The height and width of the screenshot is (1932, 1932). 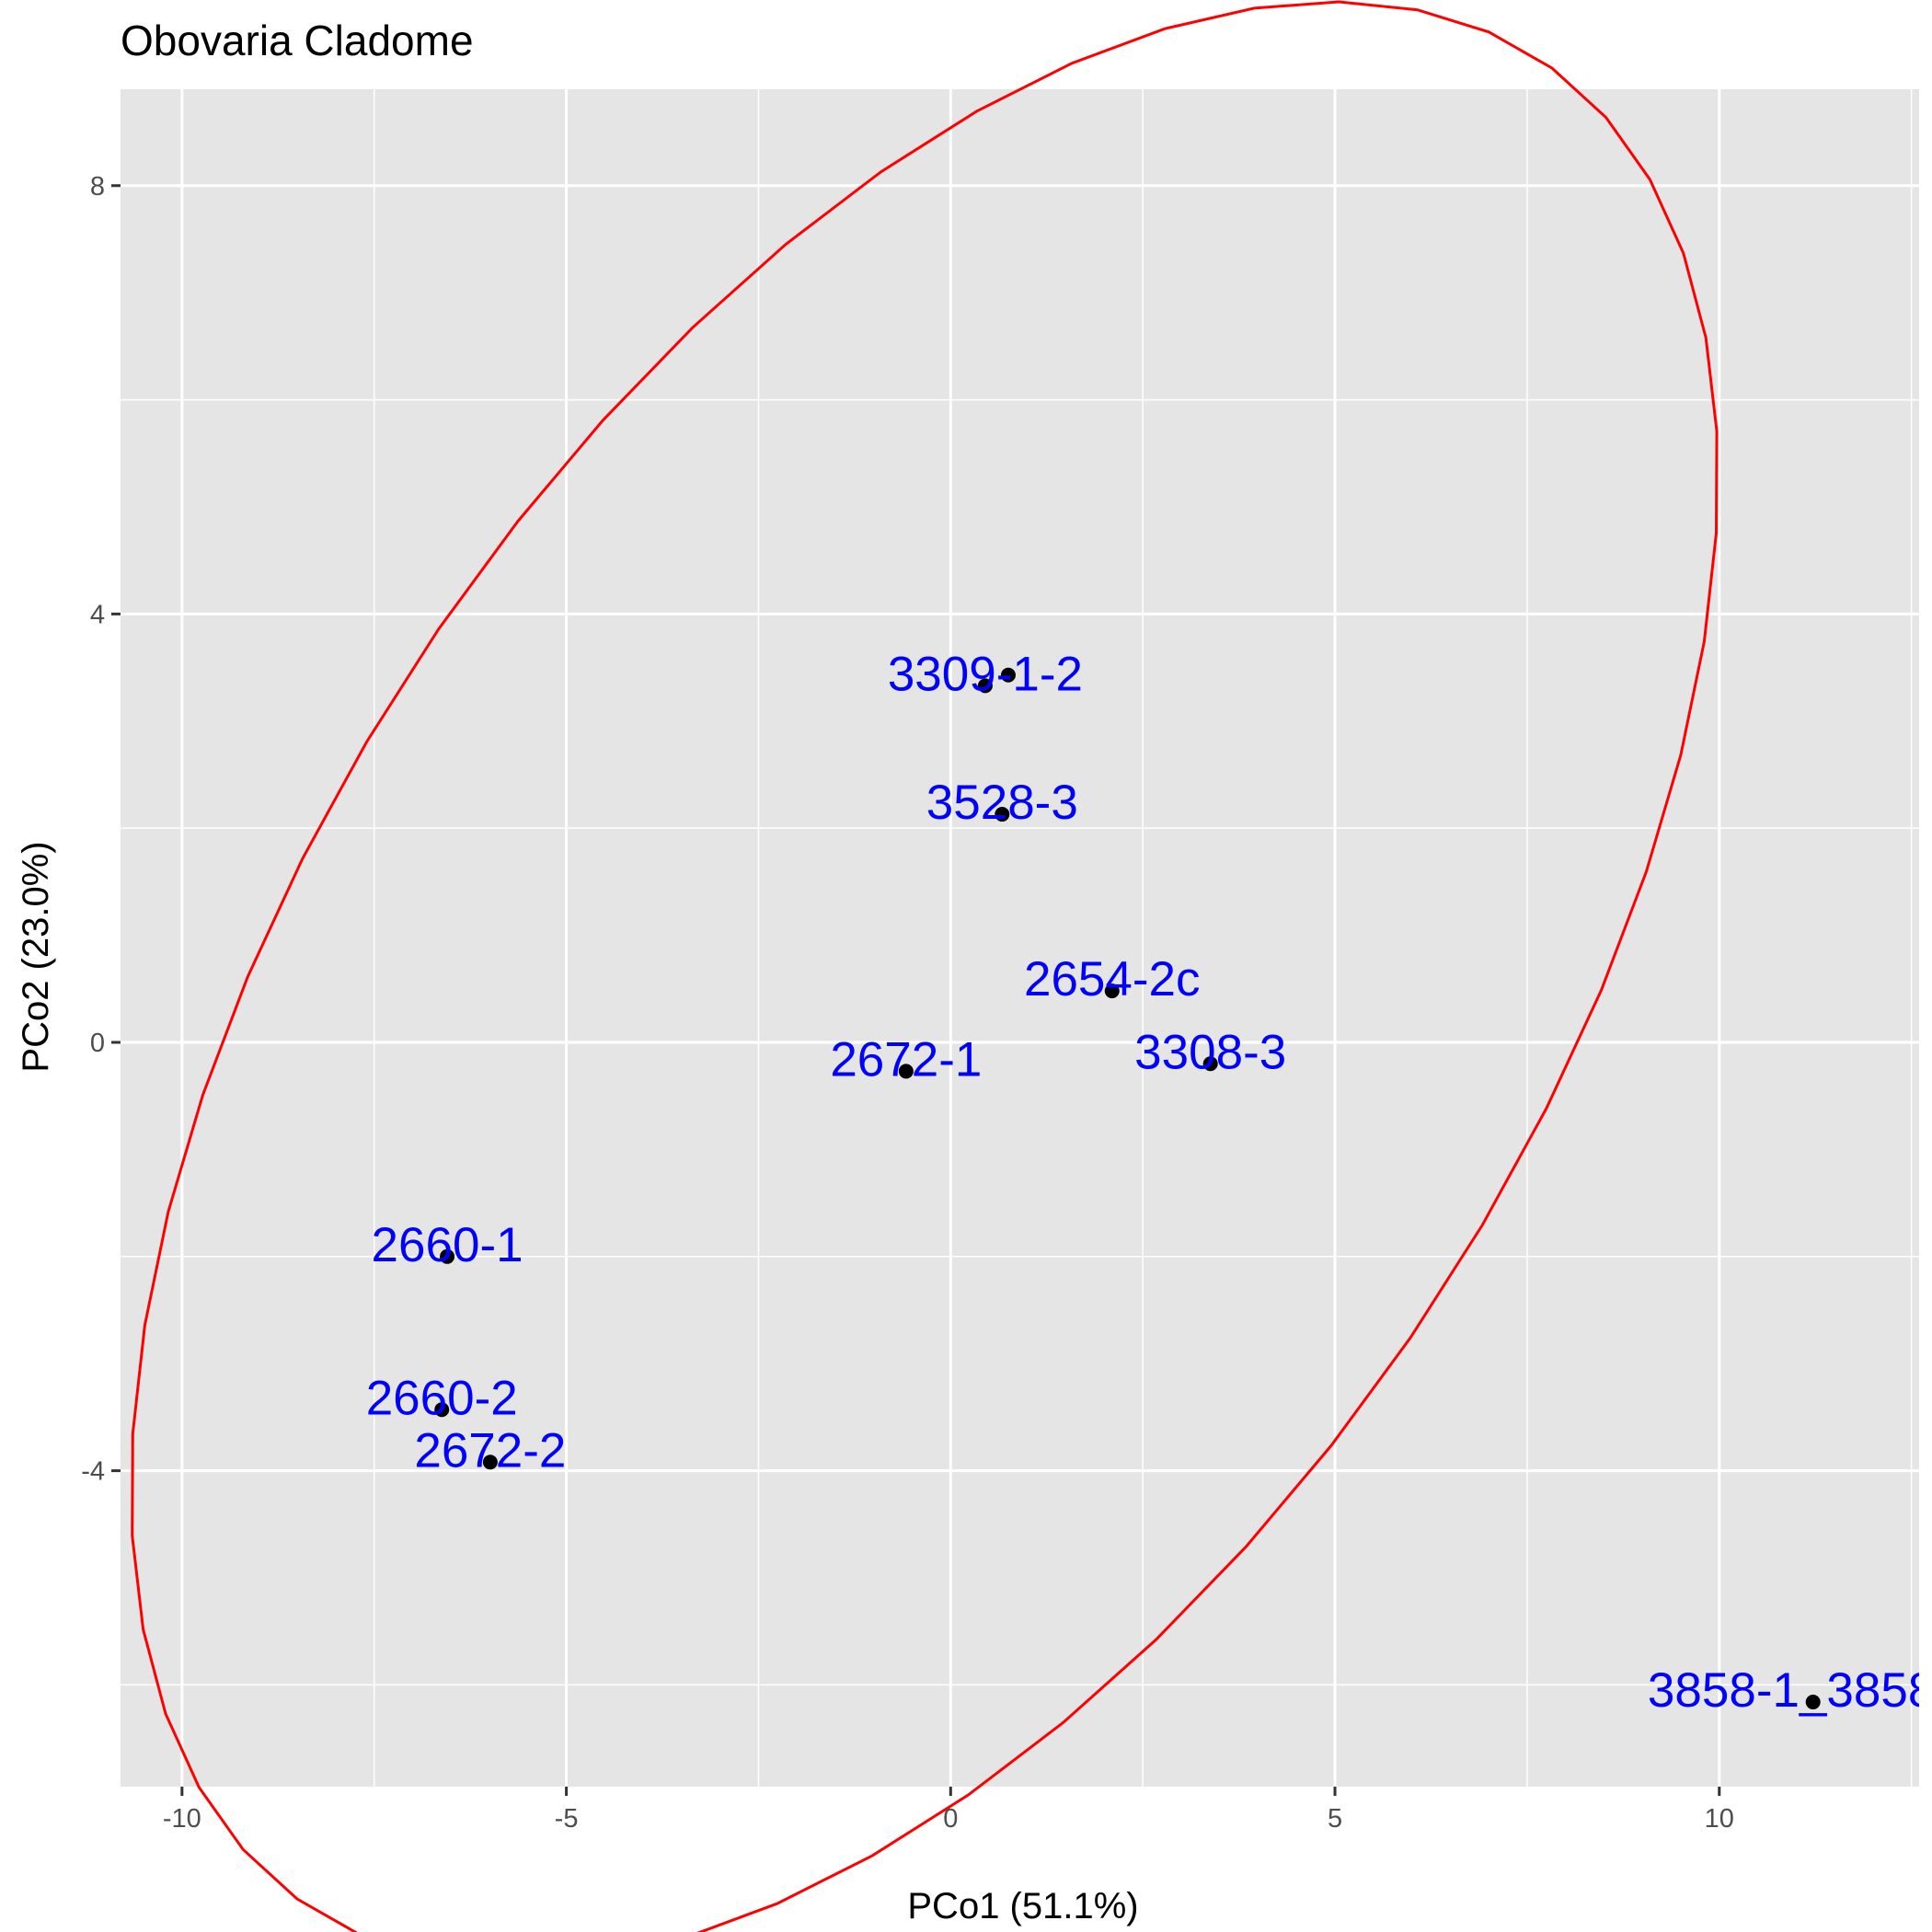 What do you see at coordinates (36, 956) in the screenshot?
I see `y-axis-title: PCo2 (23.0%)` at bounding box center [36, 956].